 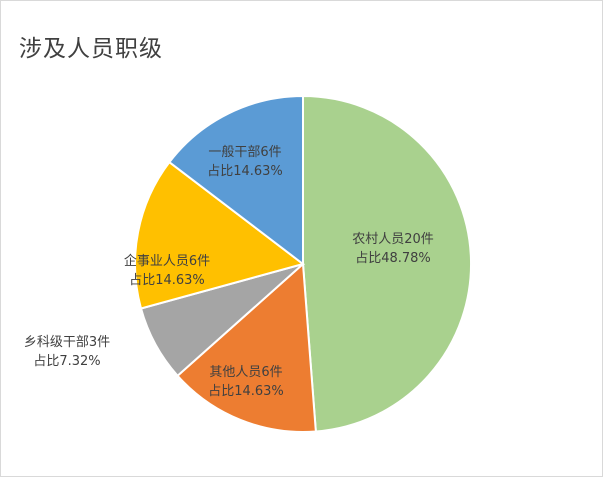 I want to click on data-label: 农村人员20件占比48.78%, so click(x=393, y=249).